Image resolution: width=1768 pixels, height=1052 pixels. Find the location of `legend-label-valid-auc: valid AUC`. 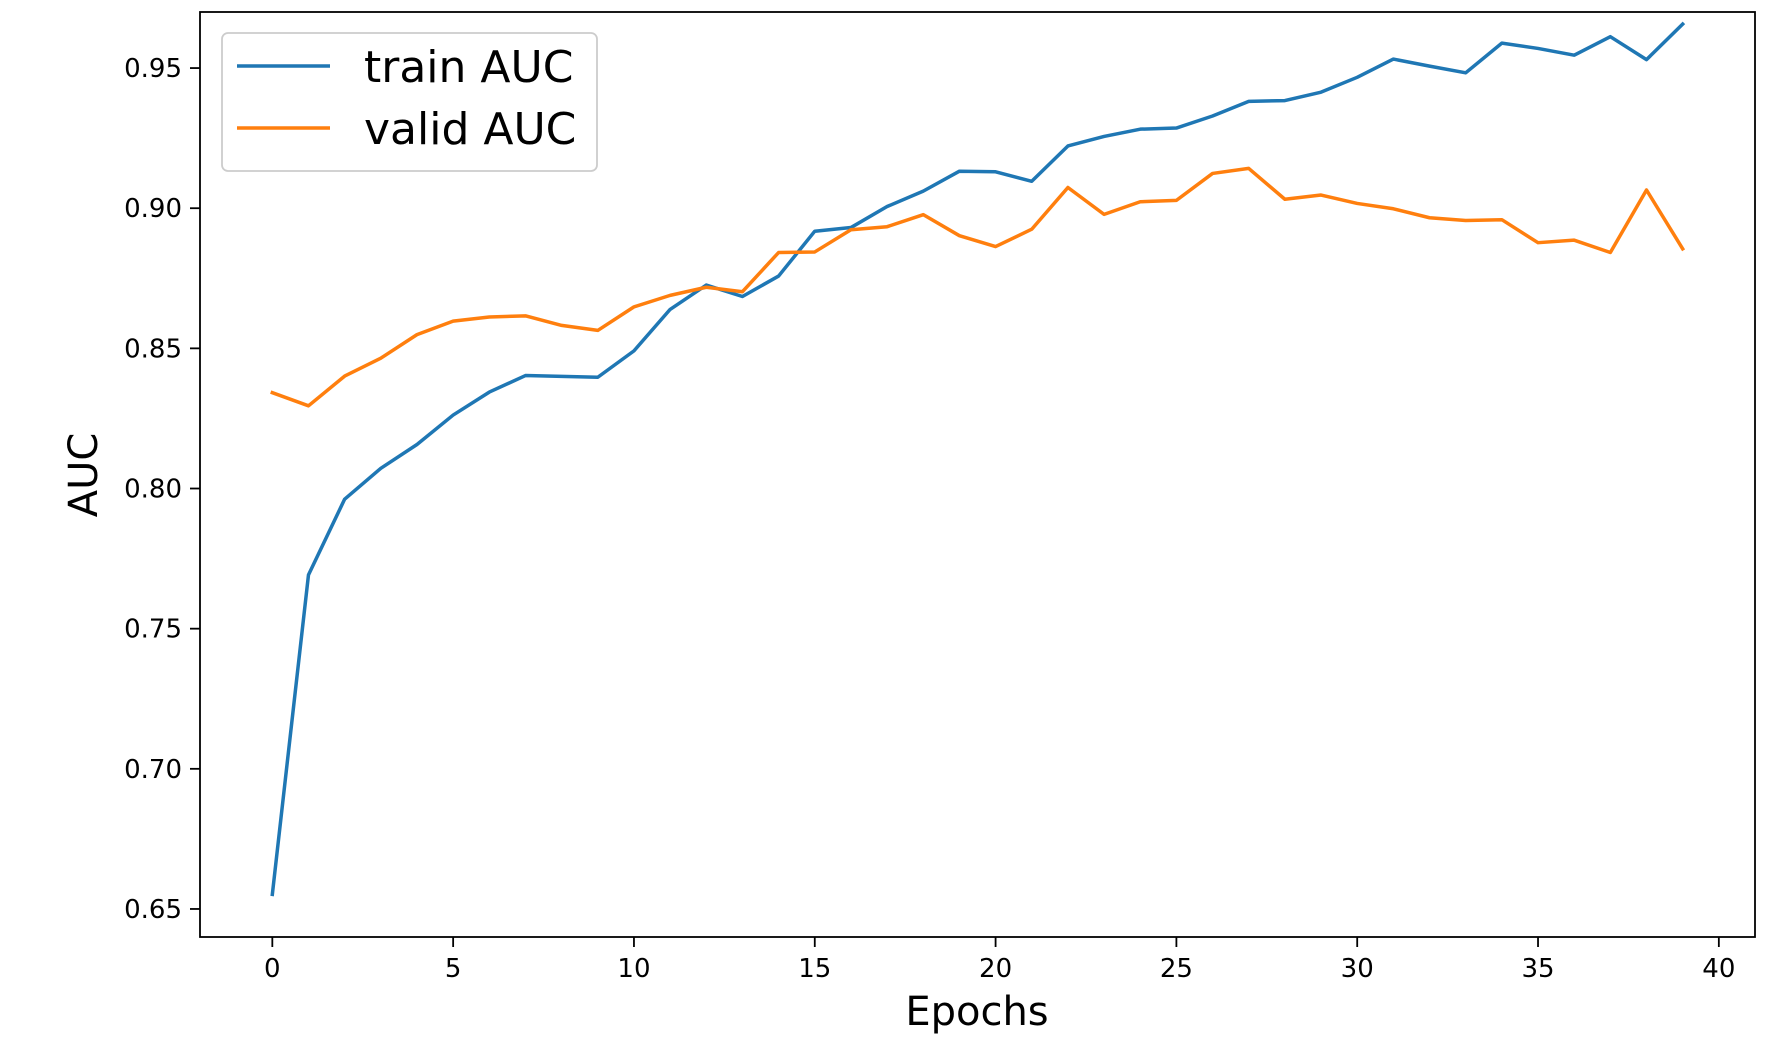

legend-label-valid-auc: valid AUC is located at coordinates (470, 129).